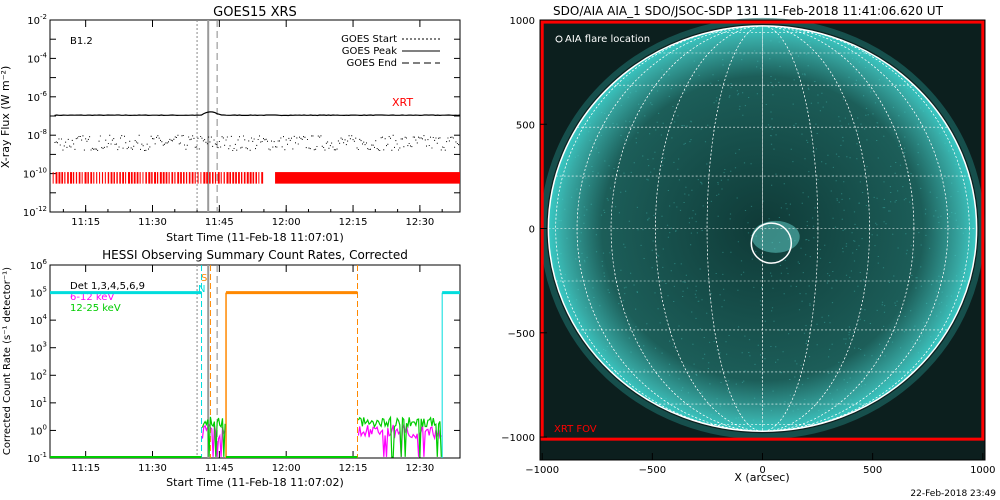 This screenshot has height=500, width=1000. What do you see at coordinates (953, 494) in the screenshot?
I see `page-timestamp: 22-Feb-2018 23:49` at bounding box center [953, 494].